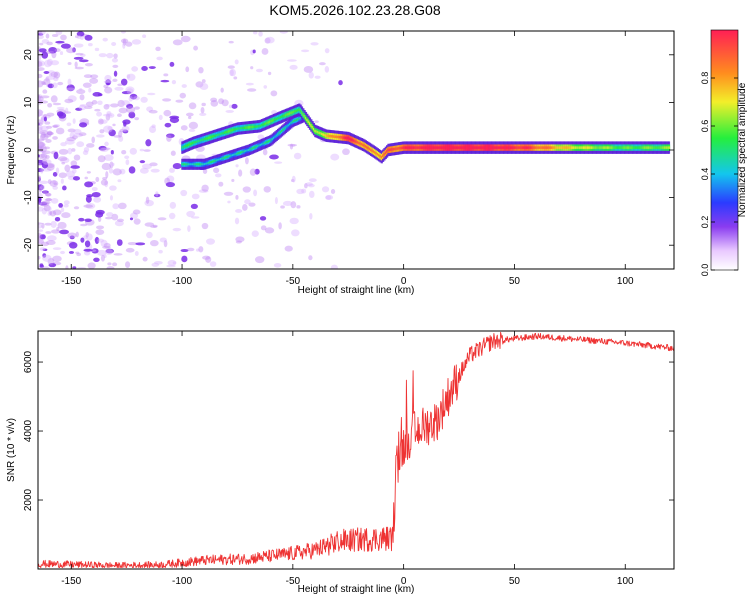  What do you see at coordinates (11, 150) in the screenshot?
I see `spectrogram-y-label: Frequency (Hz)` at bounding box center [11, 150].